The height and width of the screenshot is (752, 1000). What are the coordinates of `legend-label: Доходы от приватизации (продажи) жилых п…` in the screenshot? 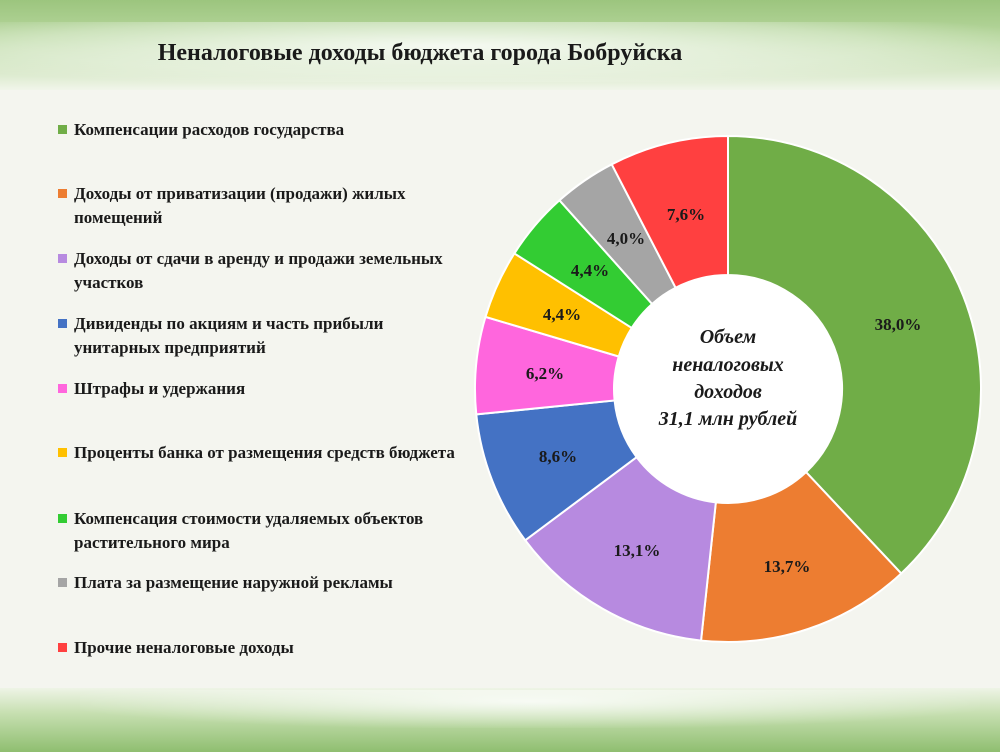 It's located at (240, 205).